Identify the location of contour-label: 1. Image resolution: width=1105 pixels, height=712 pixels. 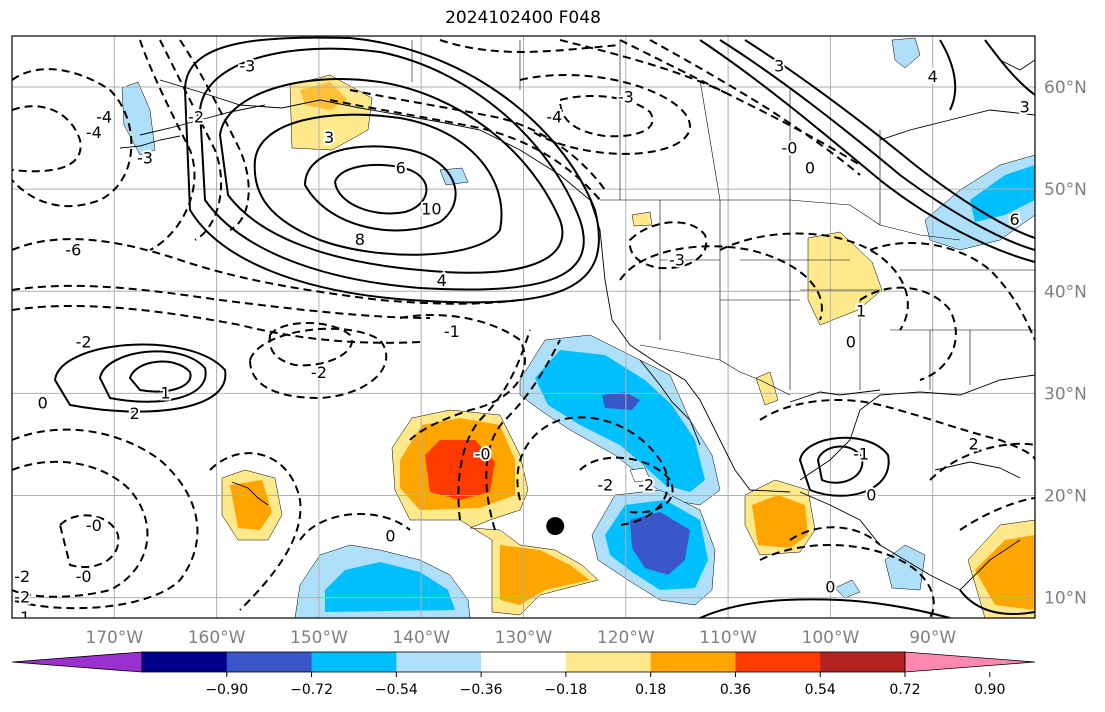
(165, 392).